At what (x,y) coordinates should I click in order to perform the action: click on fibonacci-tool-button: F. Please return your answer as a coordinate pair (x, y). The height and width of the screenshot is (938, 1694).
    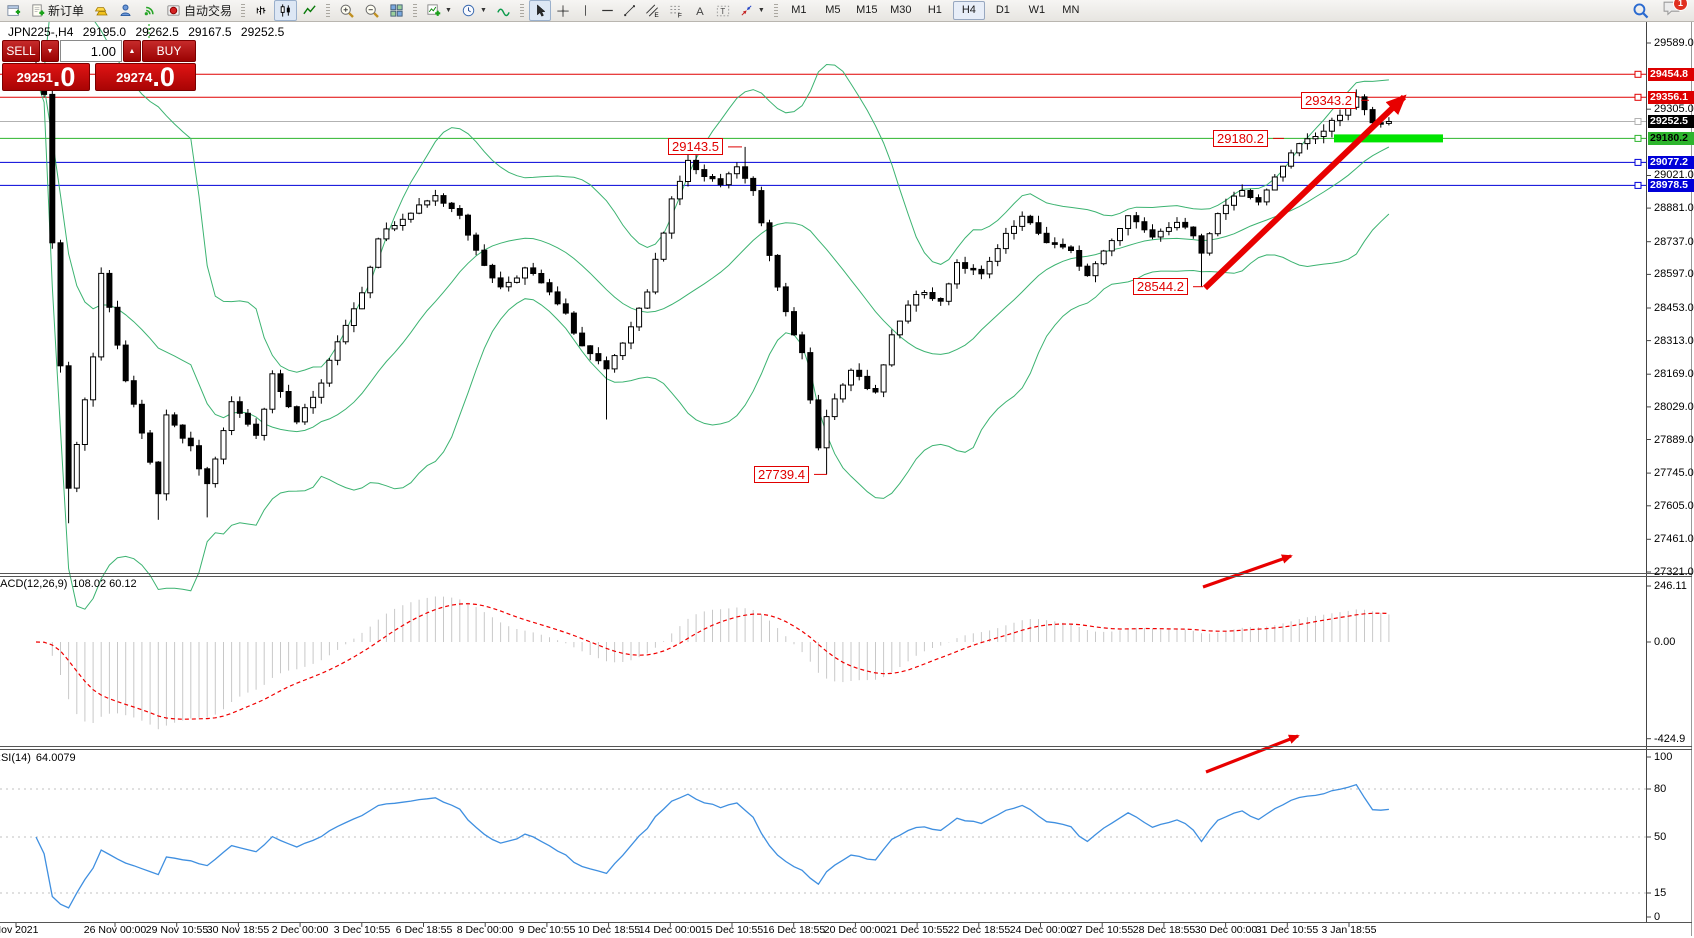
    Looking at the image, I should click on (676, 10).